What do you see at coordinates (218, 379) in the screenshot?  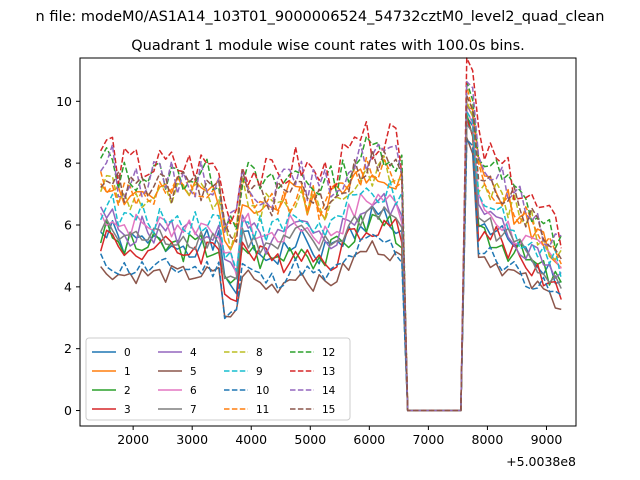 I see `legend-box` at bounding box center [218, 379].